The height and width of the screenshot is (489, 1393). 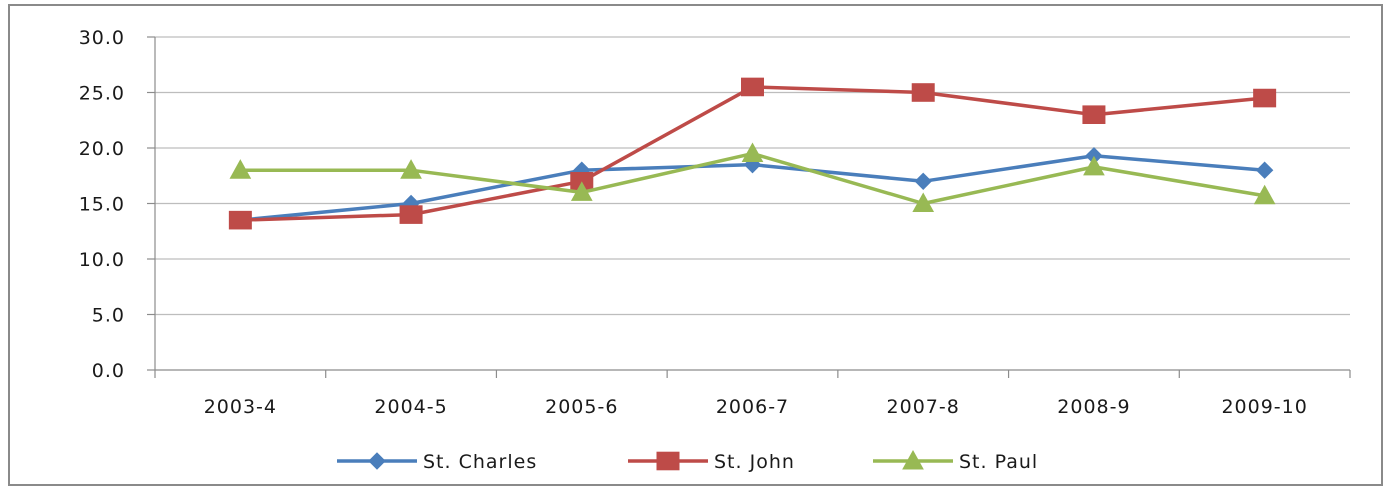 What do you see at coordinates (711, 462) in the screenshot?
I see `legend-item: St. John` at bounding box center [711, 462].